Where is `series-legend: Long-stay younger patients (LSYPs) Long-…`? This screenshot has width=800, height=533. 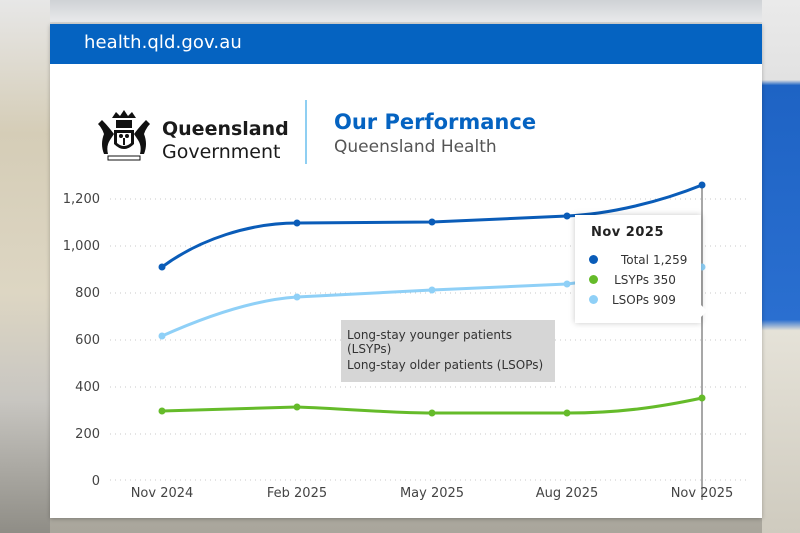
series-legend: Long-stay younger patients (LSYPs) Long-… is located at coordinates (448, 351).